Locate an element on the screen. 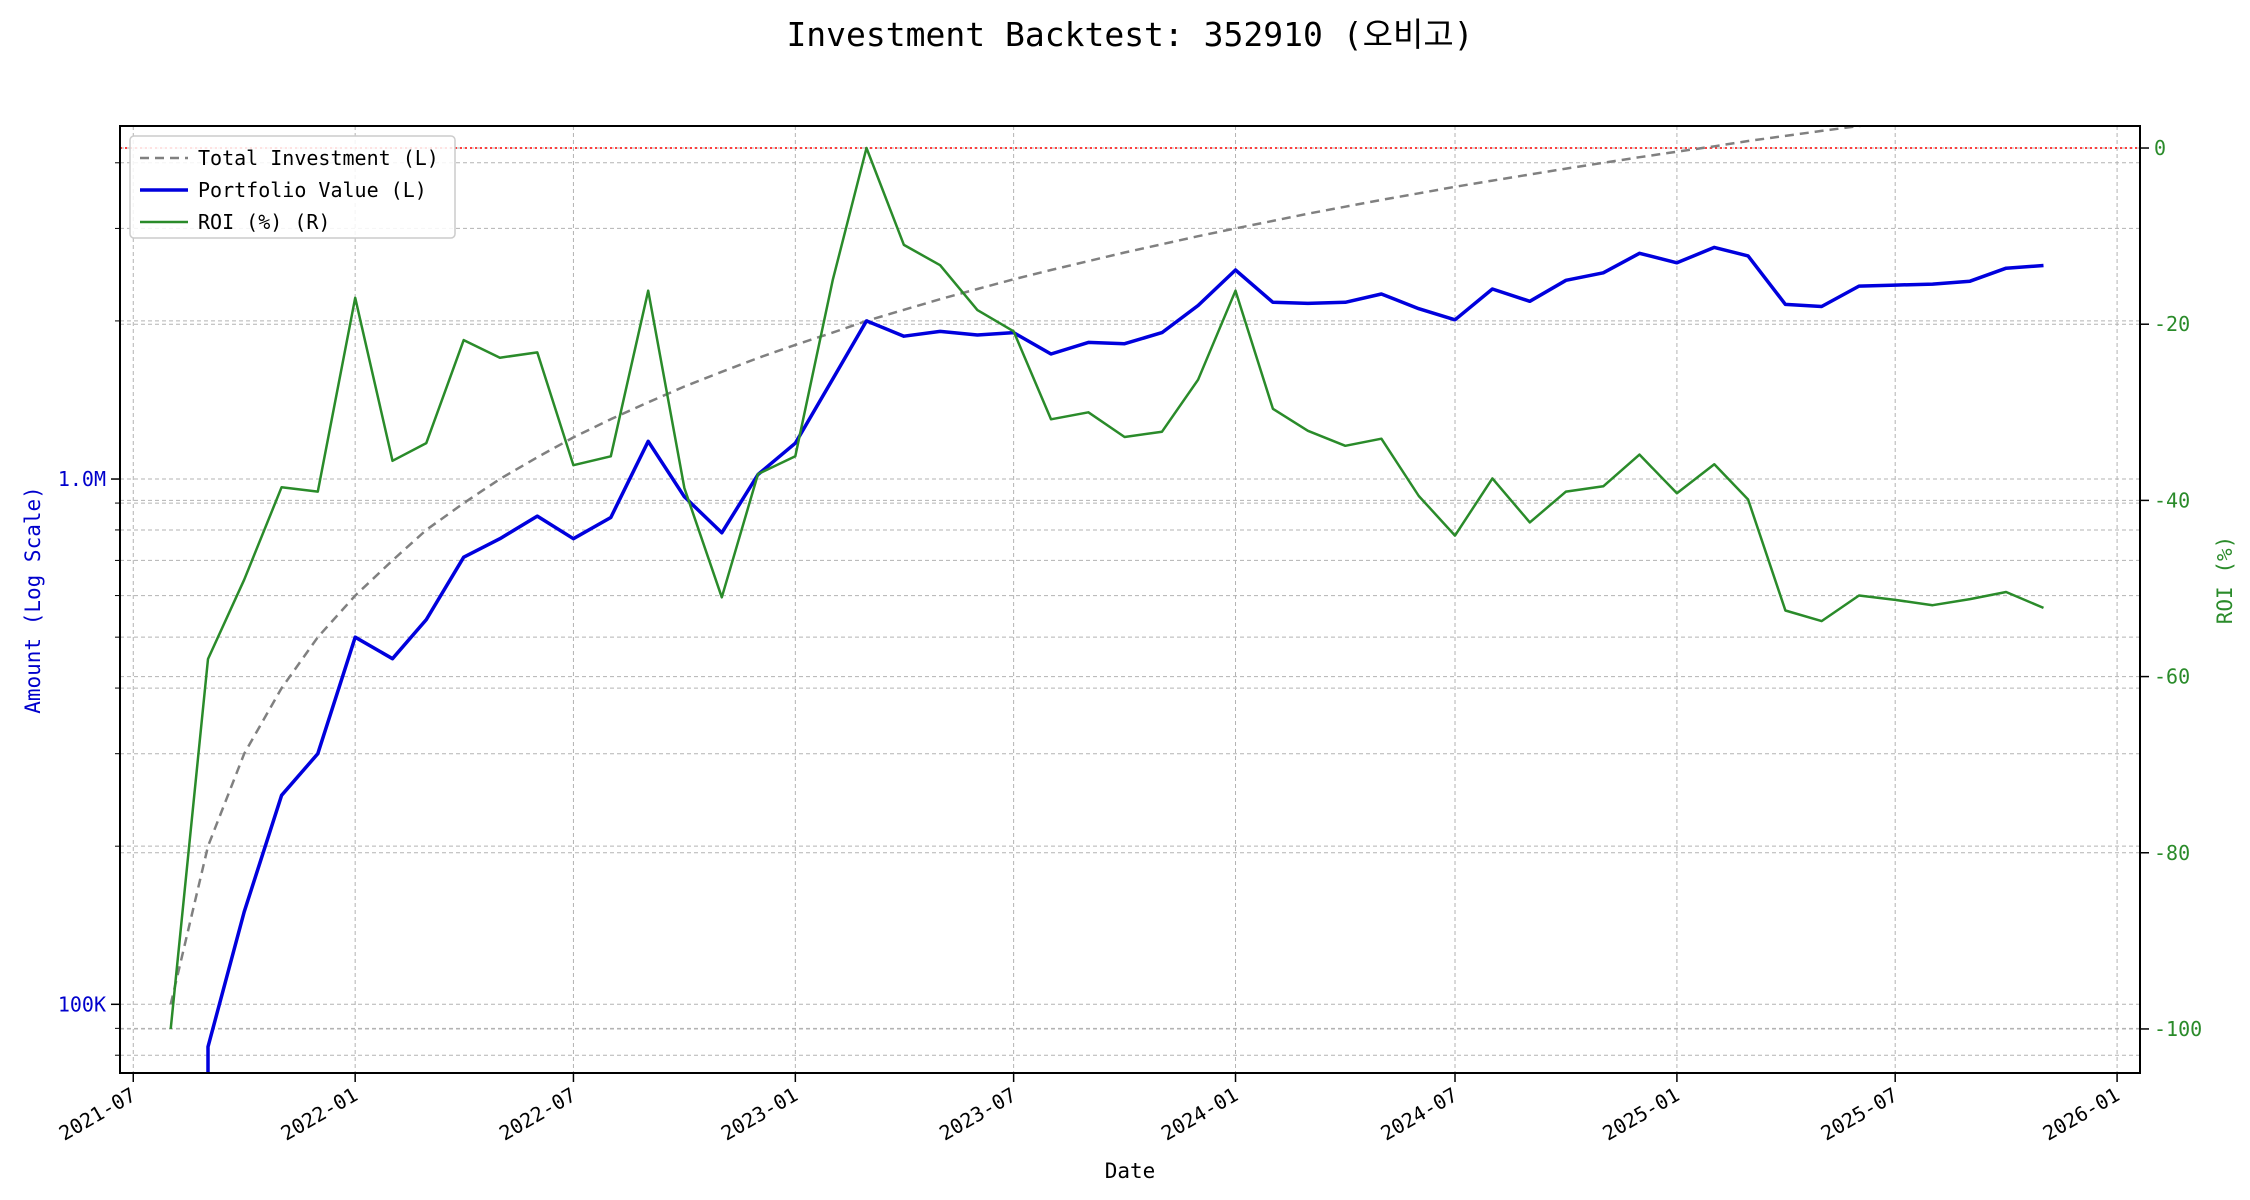  right-tick-label: -60 is located at coordinates (2172, 677).